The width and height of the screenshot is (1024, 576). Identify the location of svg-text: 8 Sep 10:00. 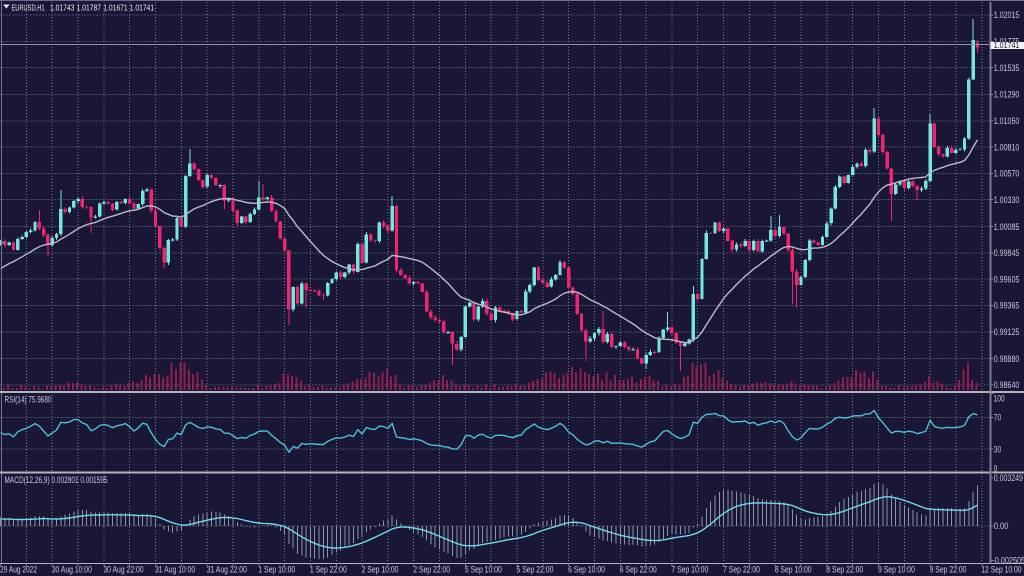
(793, 569).